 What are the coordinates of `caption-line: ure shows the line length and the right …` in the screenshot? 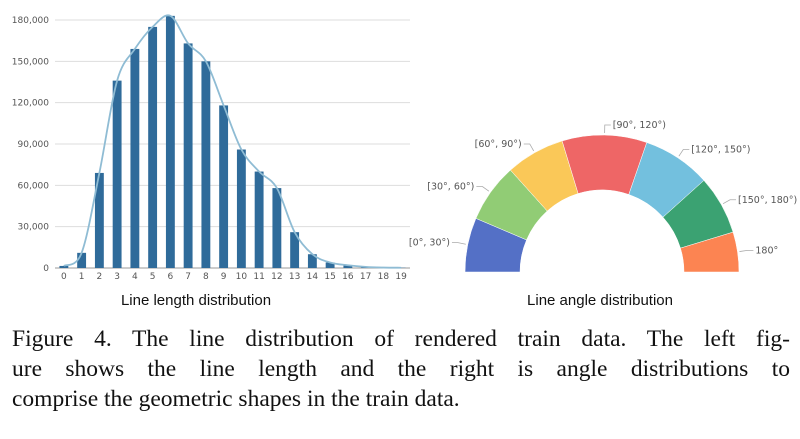 It's located at (401, 369).